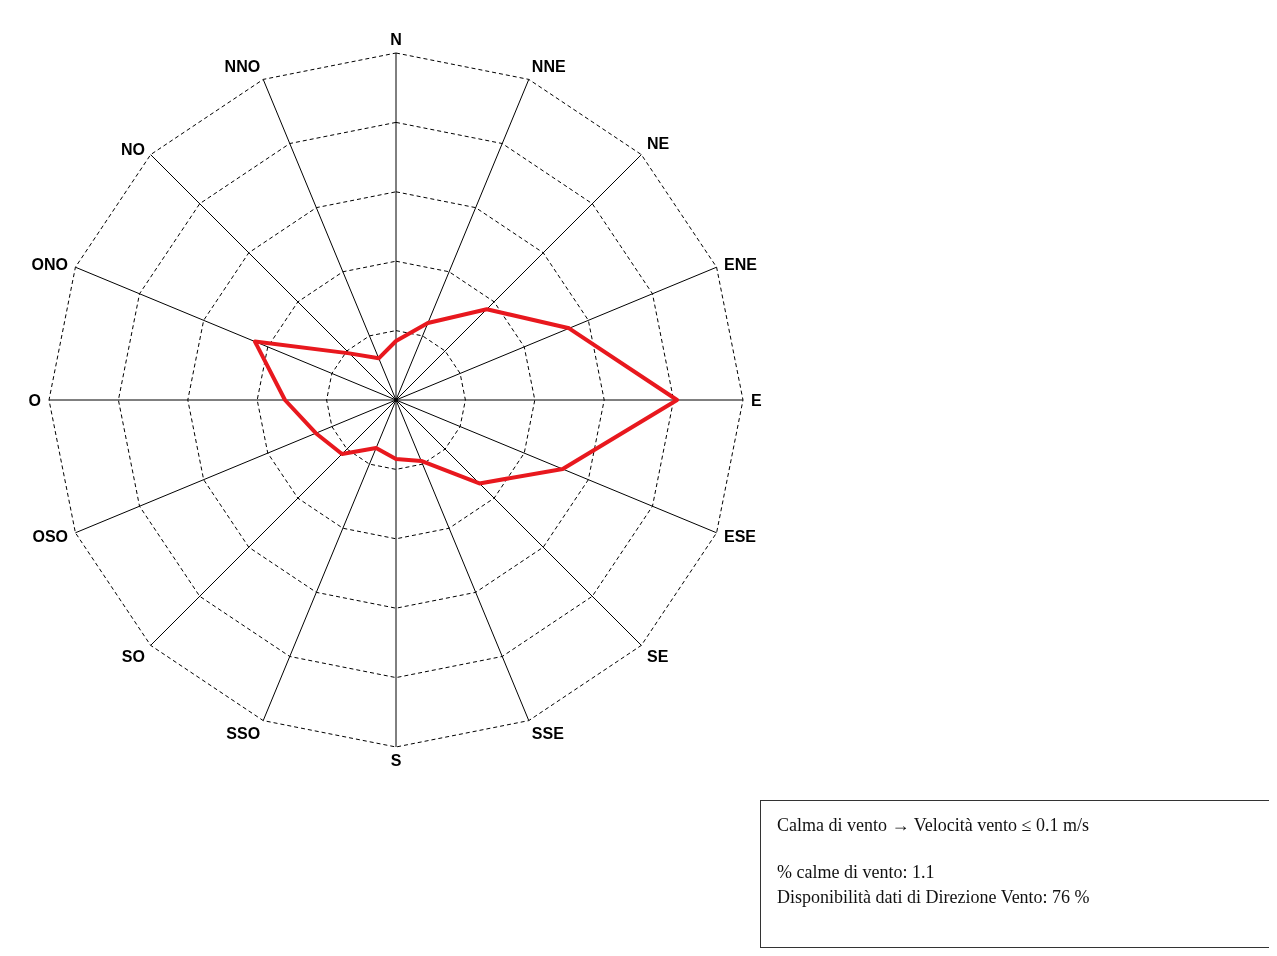  What do you see at coordinates (658, 657) in the screenshot?
I see `spoke-label: SE` at bounding box center [658, 657].